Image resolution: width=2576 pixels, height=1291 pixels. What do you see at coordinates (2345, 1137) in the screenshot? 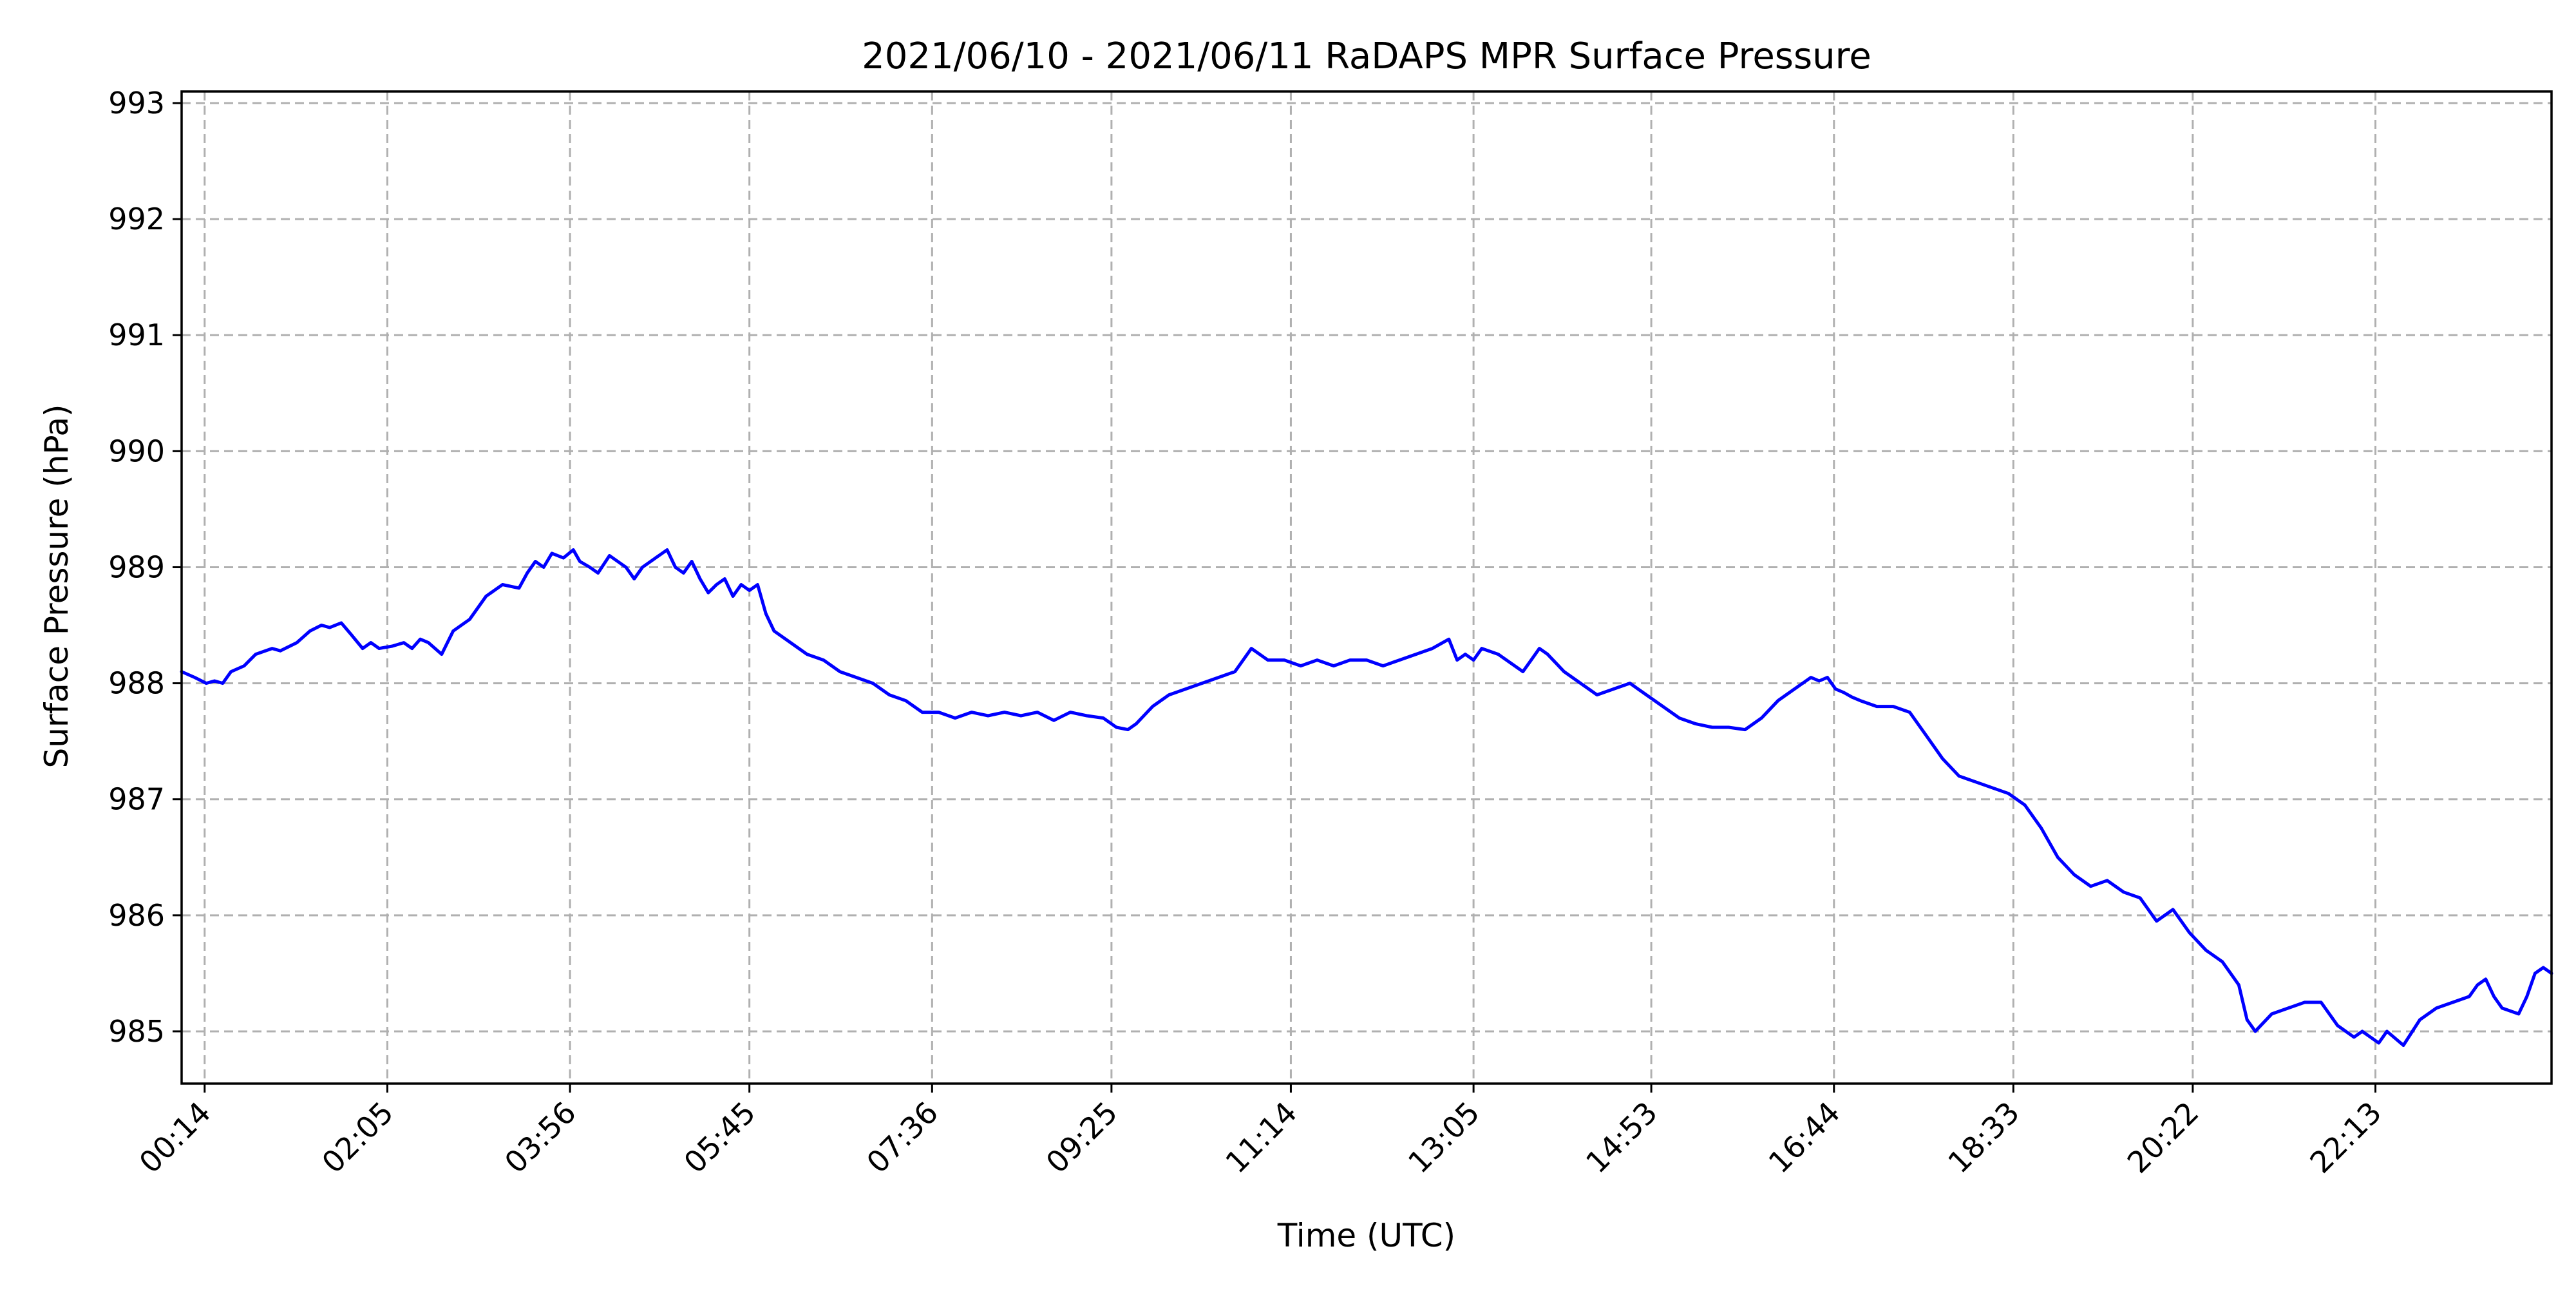
I see `x-tick-label: 22:13` at bounding box center [2345, 1137].